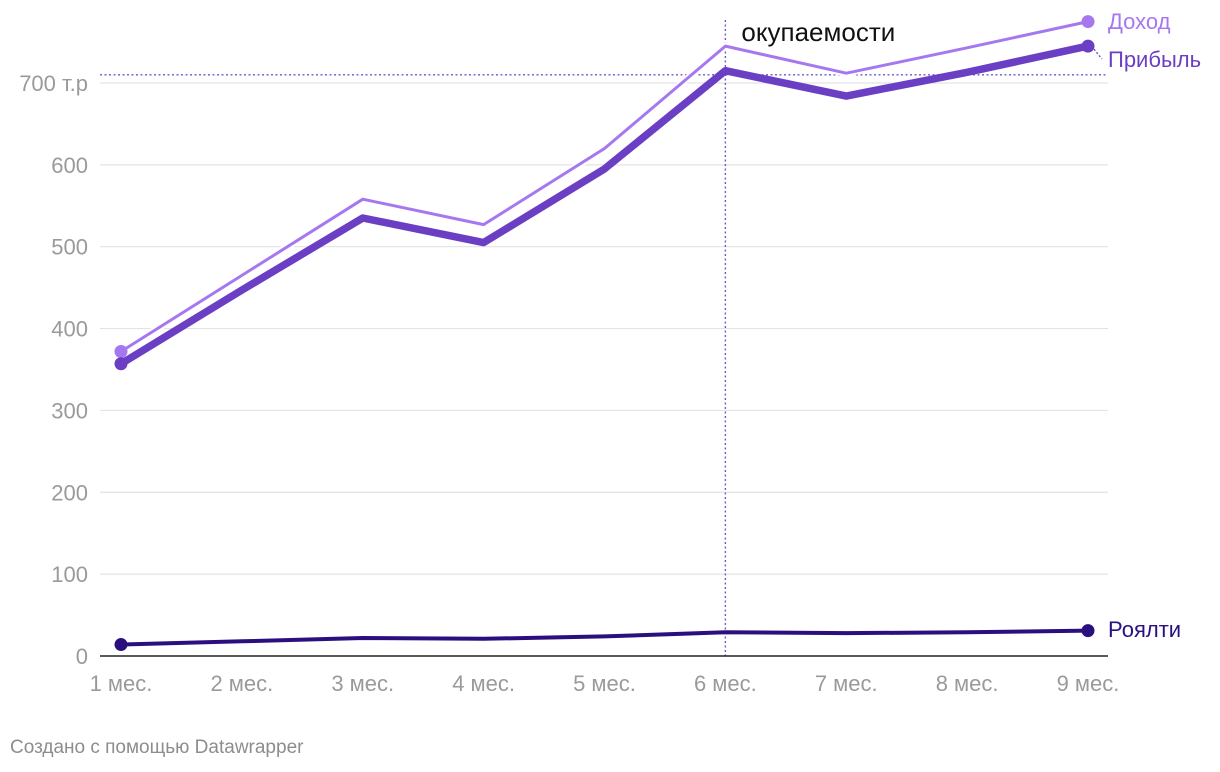 The width and height of the screenshot is (1220, 772). I want to click on x-tick-label: 9 мес., so click(1088, 683).